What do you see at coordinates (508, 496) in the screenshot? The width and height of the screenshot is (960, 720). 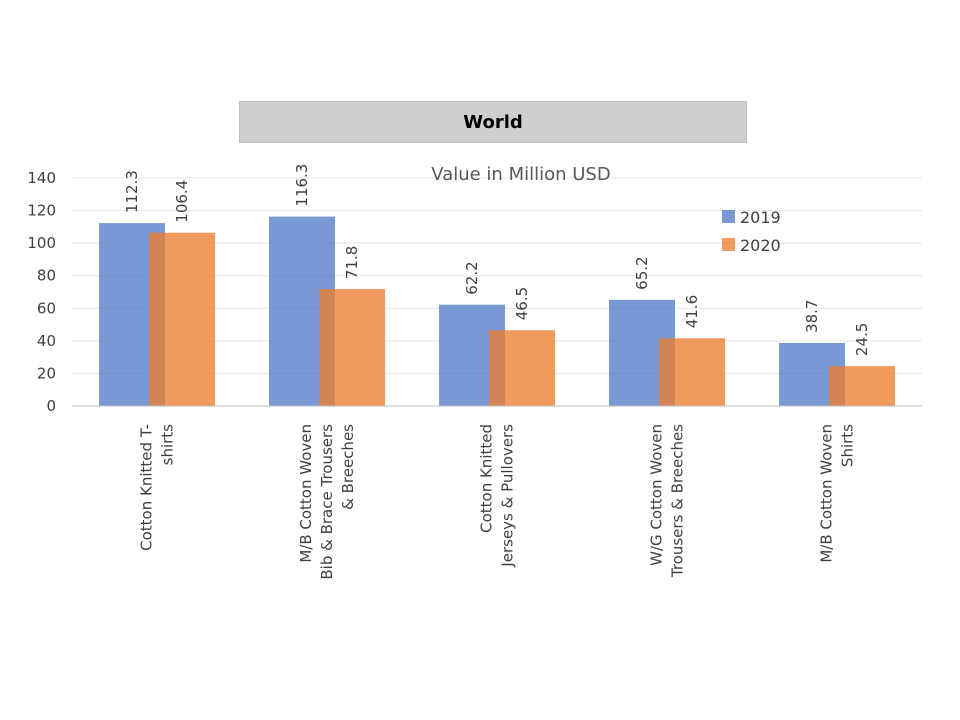 I see `x-category-label-line: Jerseys & Pullovers` at bounding box center [508, 496].